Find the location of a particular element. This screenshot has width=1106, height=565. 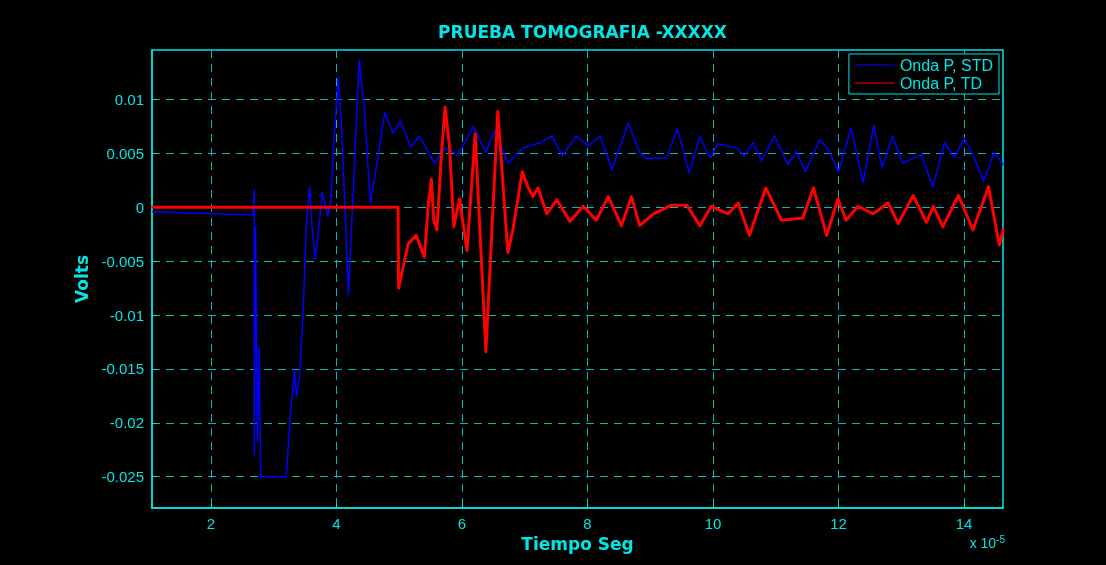

y-tick-label: -0.015 is located at coordinates (122, 369).